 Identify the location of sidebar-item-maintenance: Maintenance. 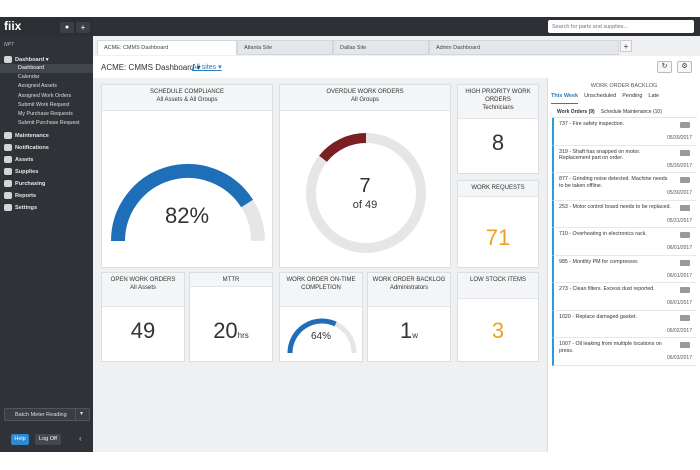
(46, 134).